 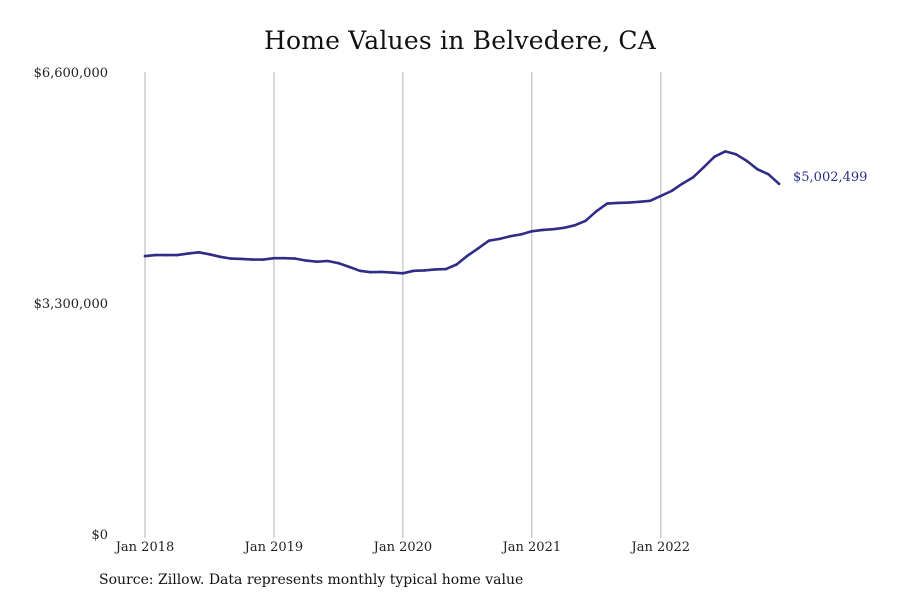 I want to click on x-tick-label: Jan 2020, so click(x=402, y=547).